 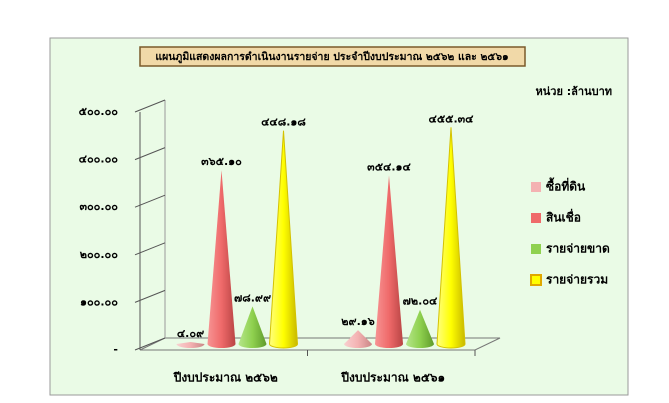 I want to click on y-tick-label: ๓๐๐.๐๐, so click(x=98, y=206).